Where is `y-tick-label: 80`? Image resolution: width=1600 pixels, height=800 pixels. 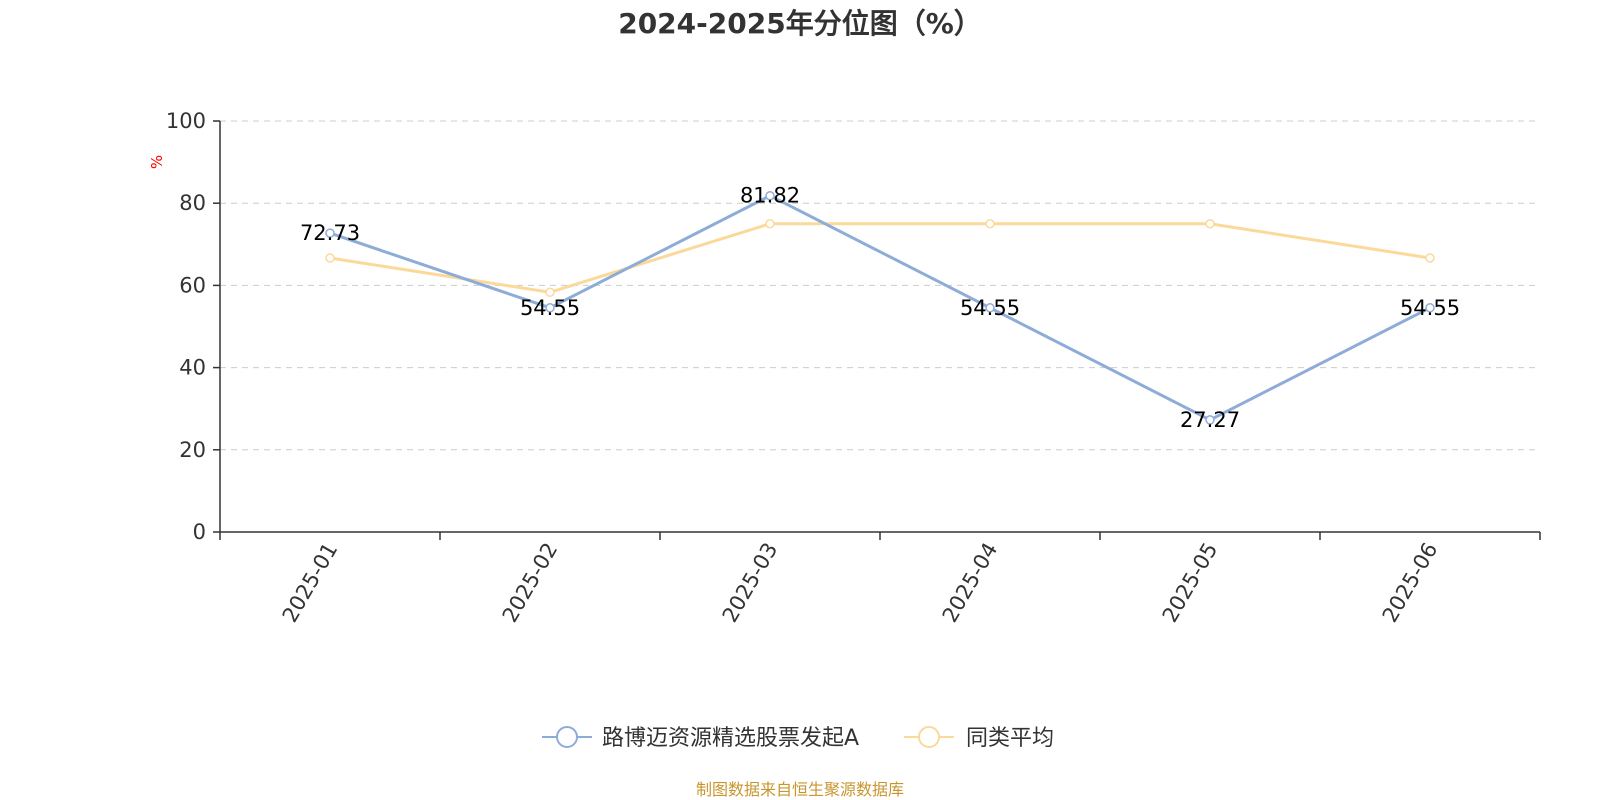 y-tick-label: 80 is located at coordinates (192, 203).